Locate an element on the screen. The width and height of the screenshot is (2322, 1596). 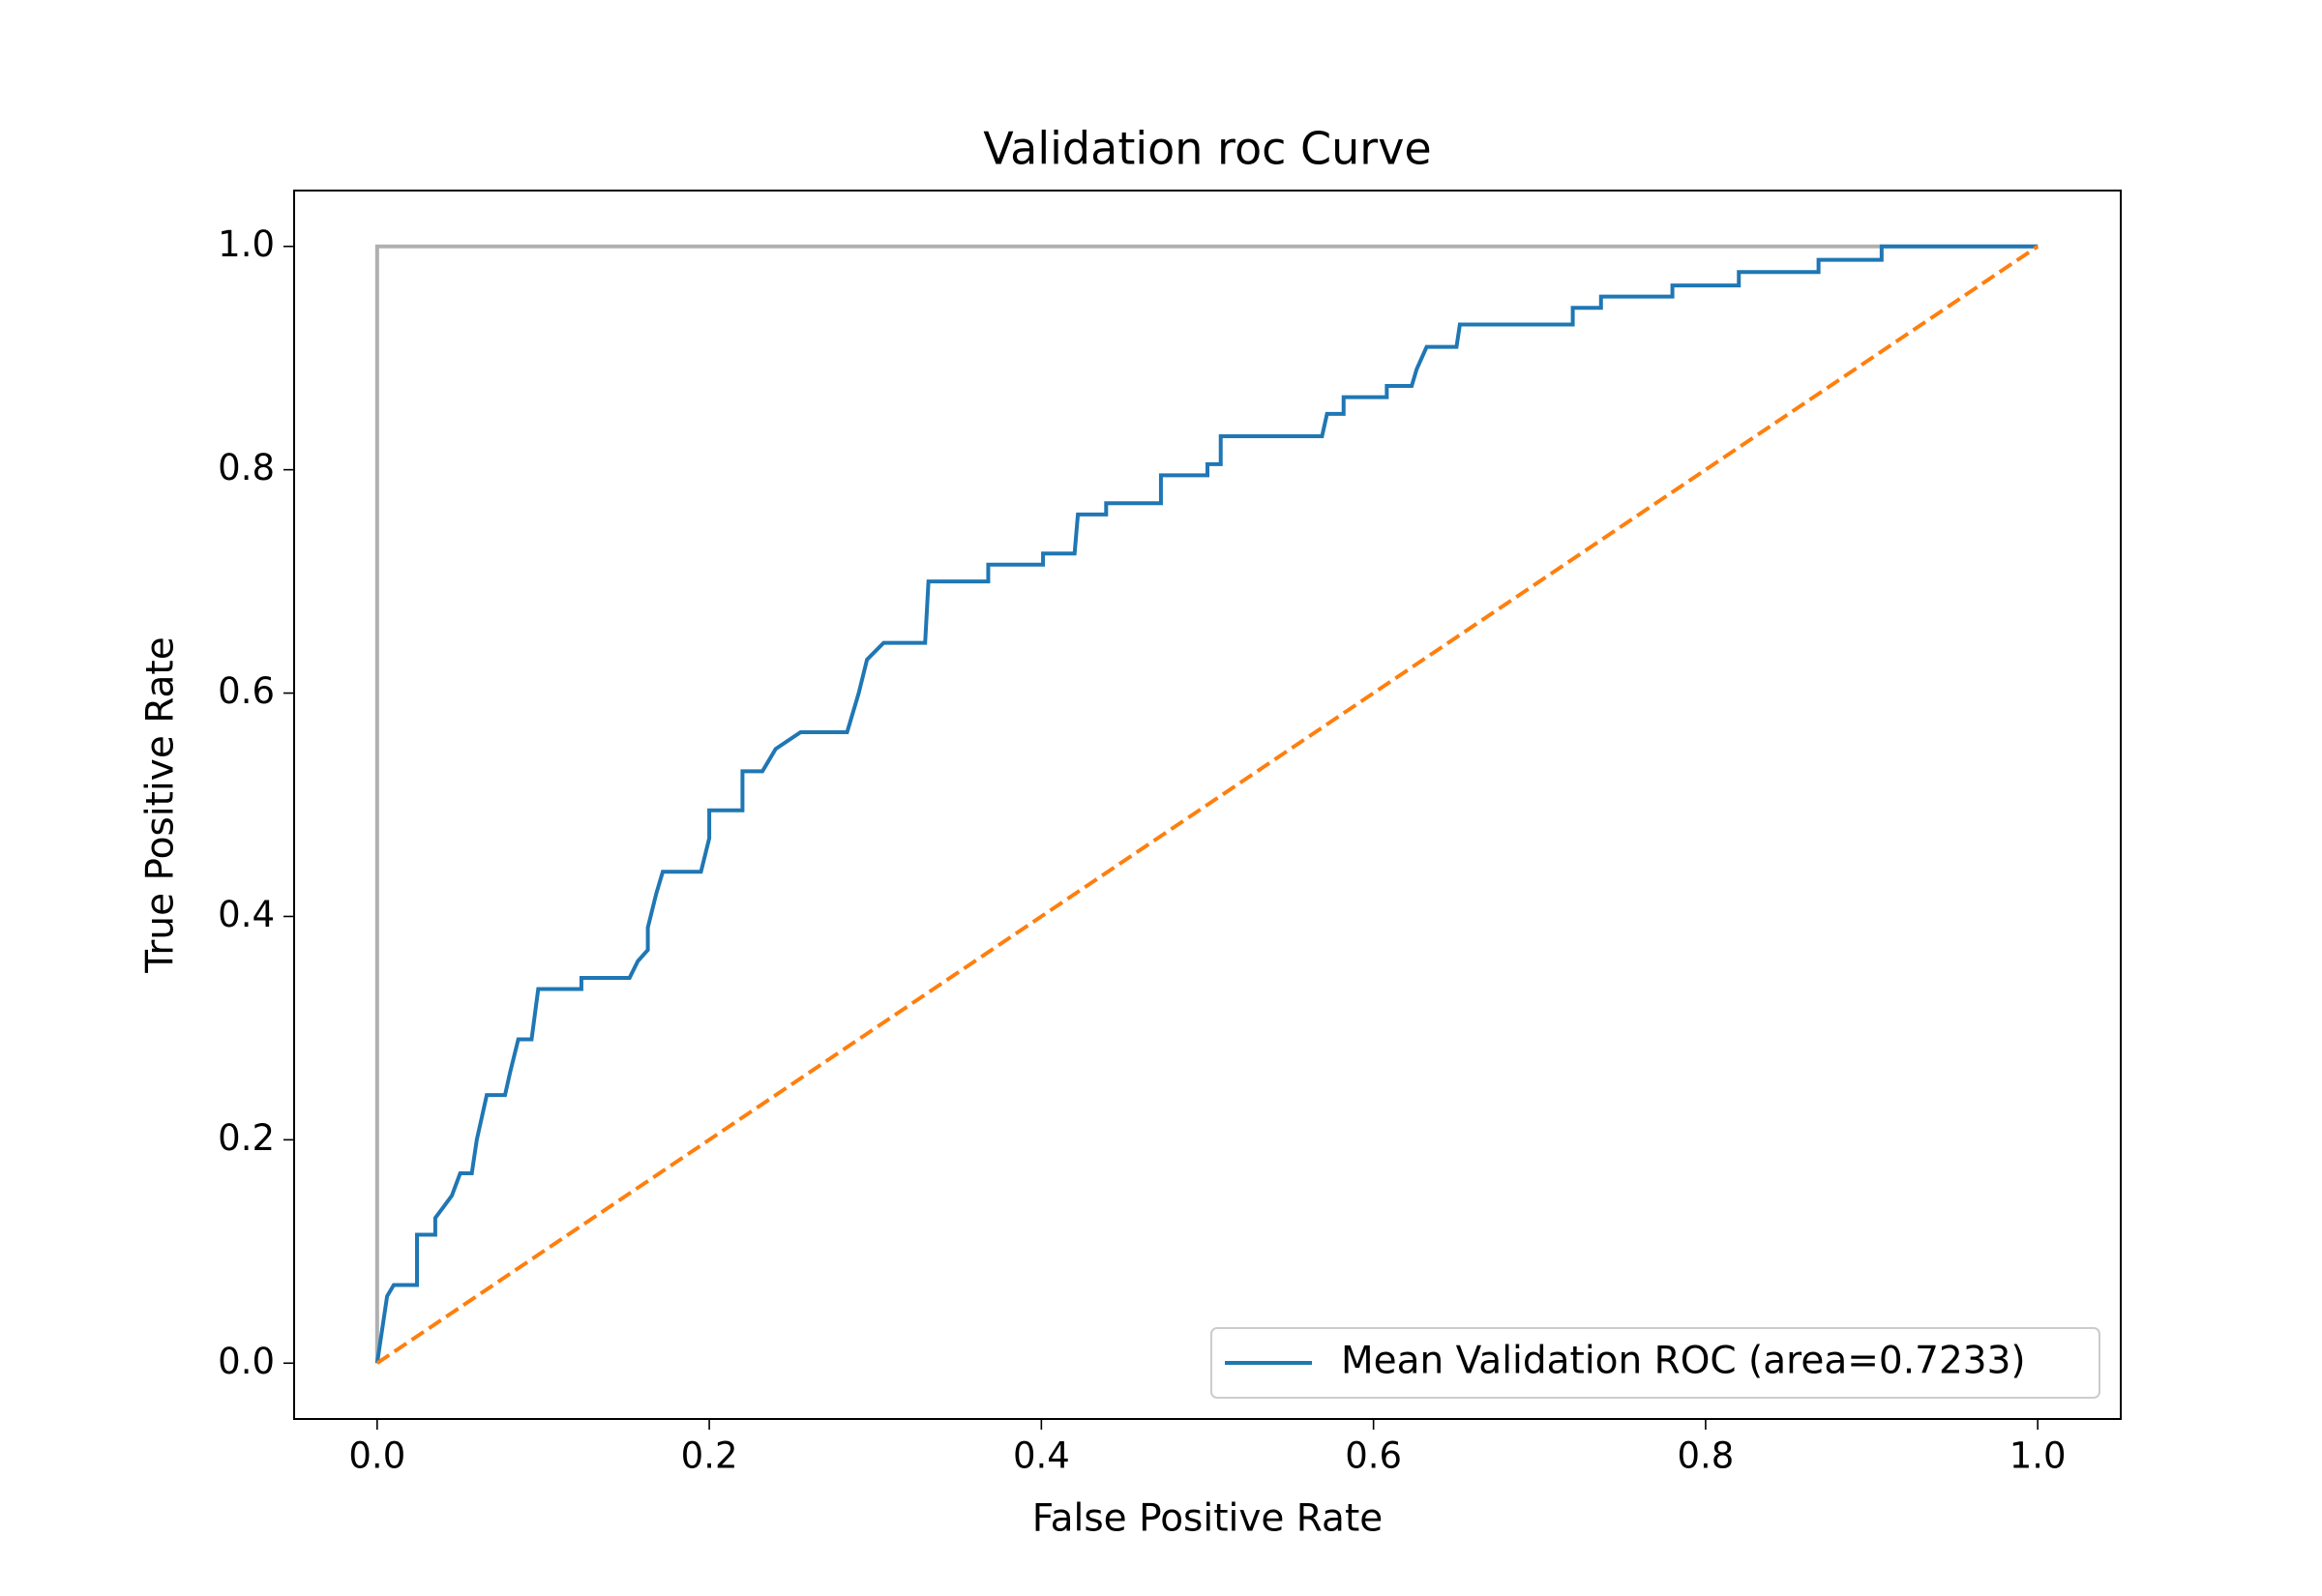
x-tick-label: 1.0 is located at coordinates (2038, 1456).